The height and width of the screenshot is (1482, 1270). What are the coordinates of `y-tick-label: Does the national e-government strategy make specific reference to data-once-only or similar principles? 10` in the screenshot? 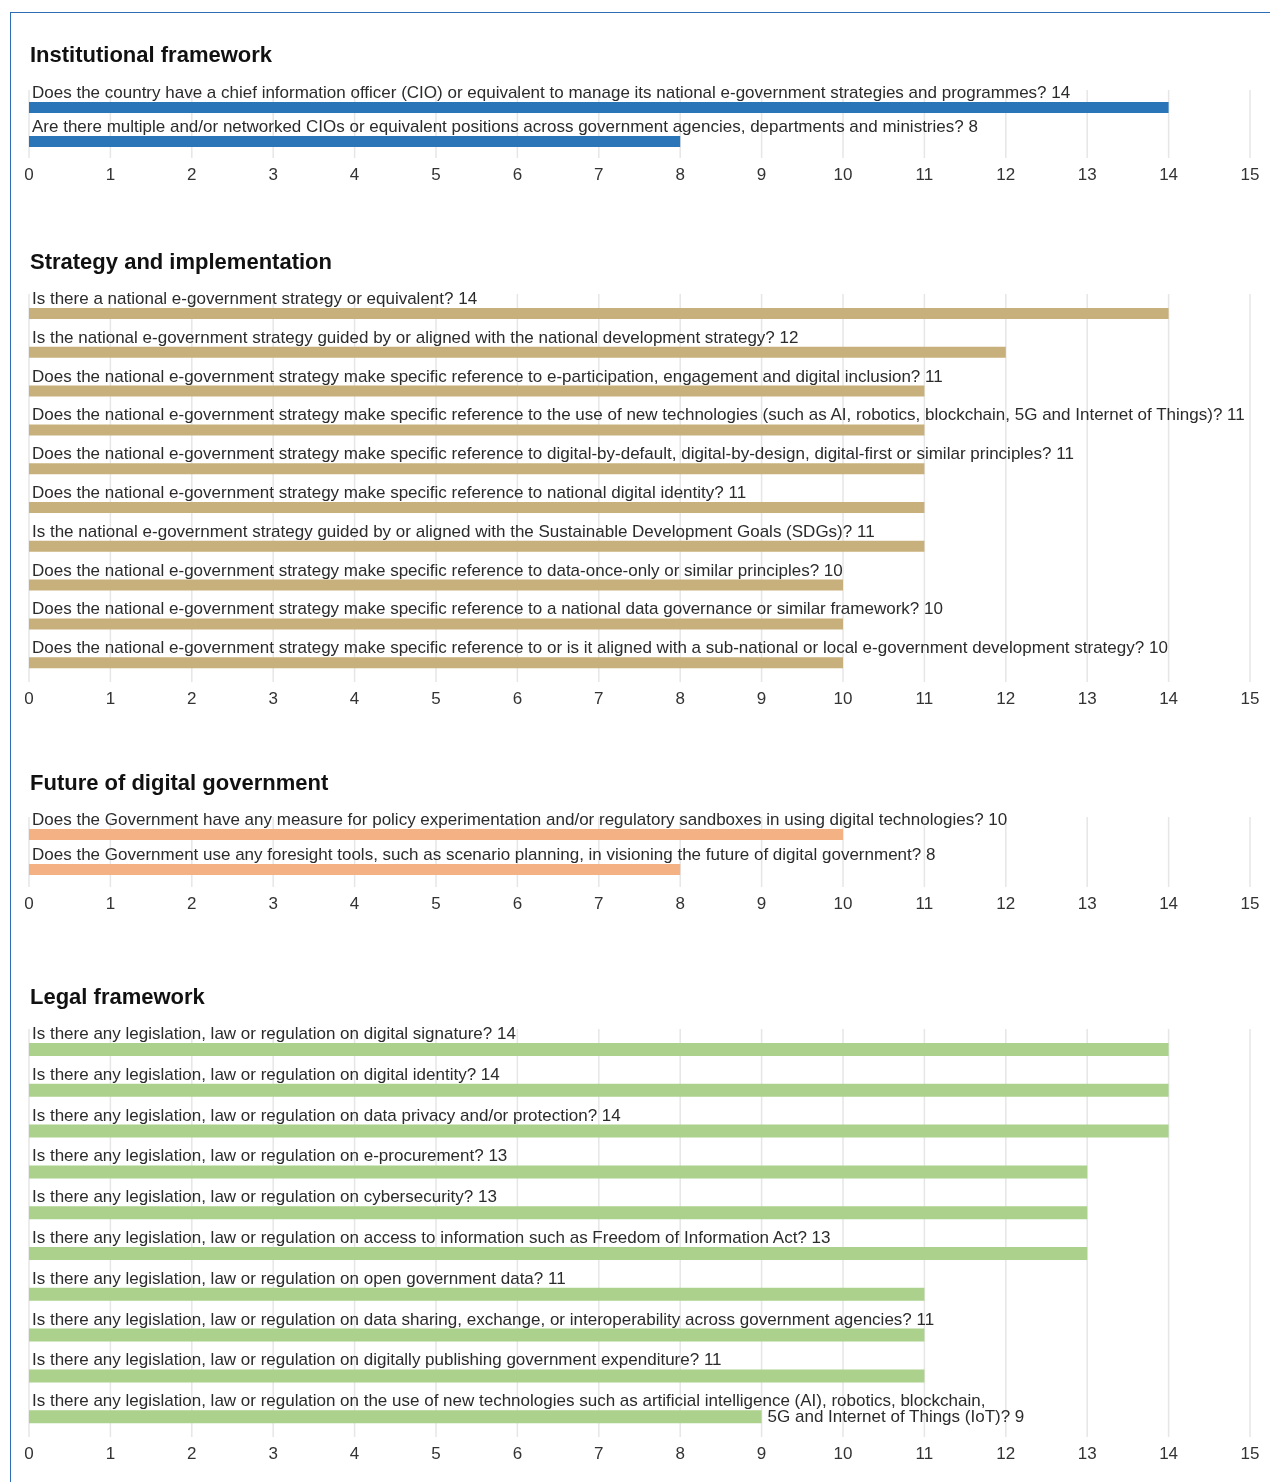 It's located at (437, 570).